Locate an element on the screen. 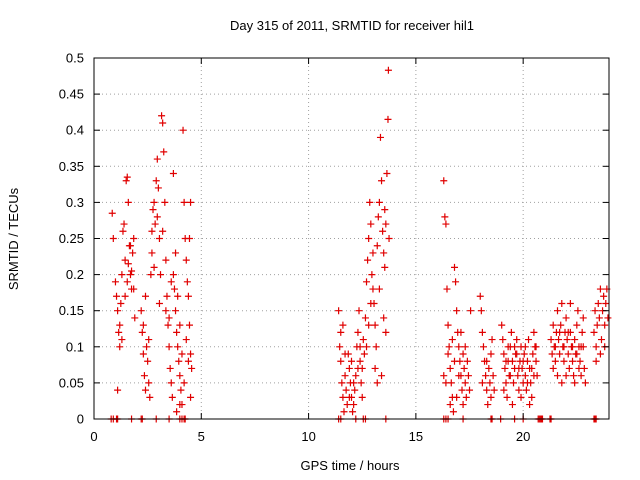 The width and height of the screenshot is (640, 480). y-tick-label: 0.1 is located at coordinates (75, 346).